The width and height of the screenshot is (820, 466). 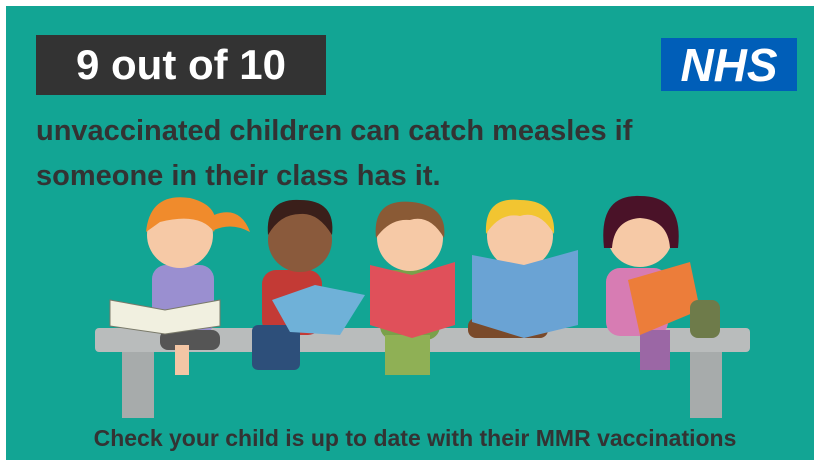 I want to click on headline-box, so click(x=181, y=65).